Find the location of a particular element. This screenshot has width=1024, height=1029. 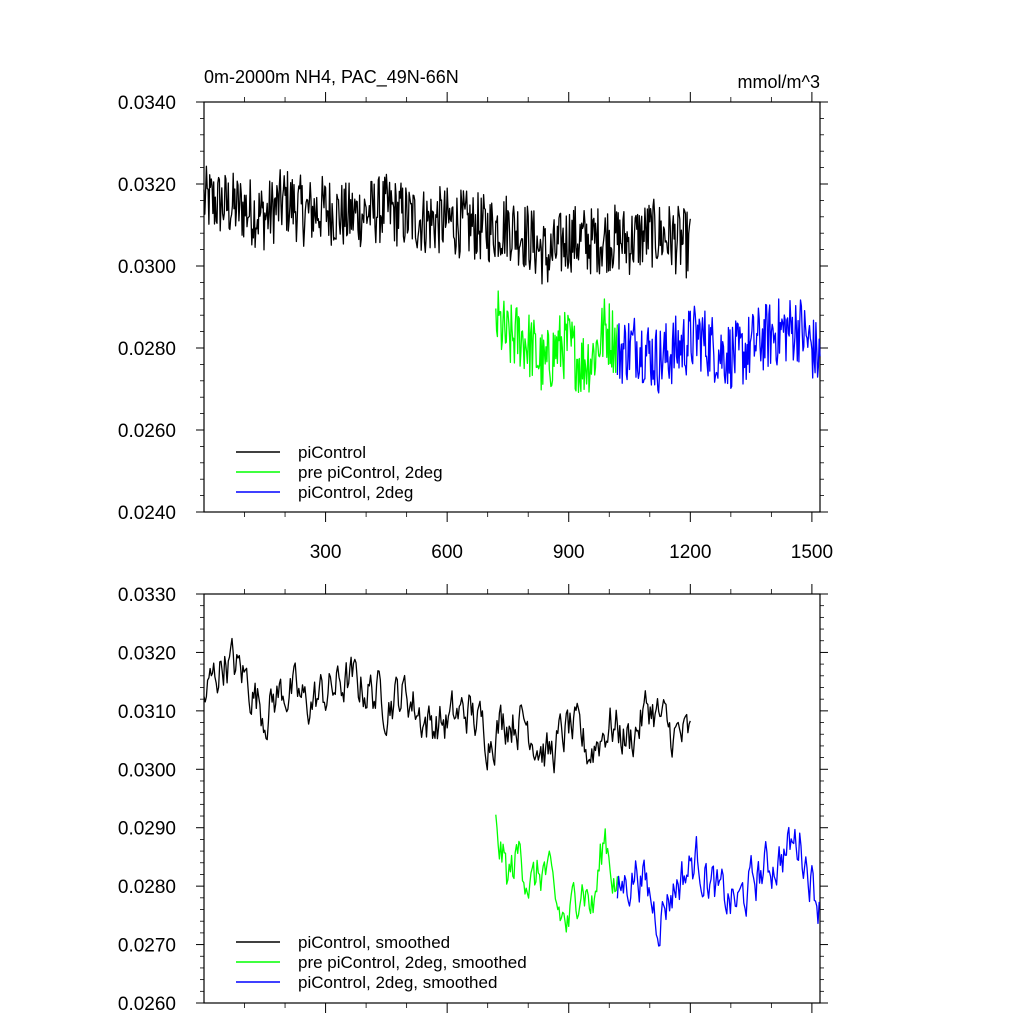

series-line-pre-picontrol-2deg-smoothed is located at coordinates (557, 873).